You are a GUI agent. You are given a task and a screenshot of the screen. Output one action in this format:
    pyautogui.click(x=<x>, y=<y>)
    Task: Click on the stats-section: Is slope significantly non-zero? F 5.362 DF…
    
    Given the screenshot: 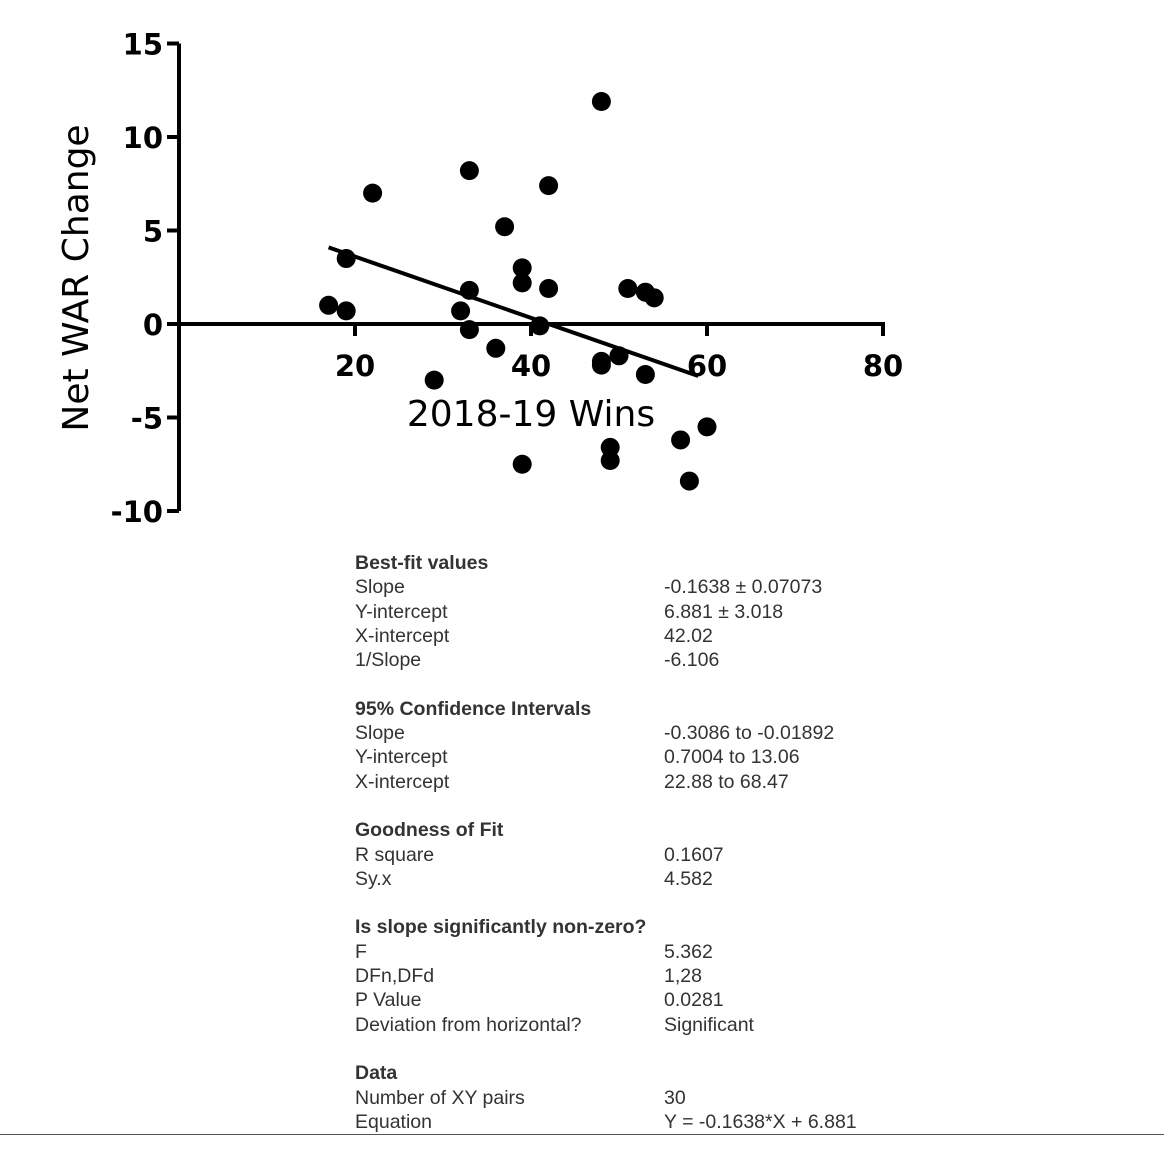 What is the action you would take?
    pyautogui.click(x=665, y=975)
    